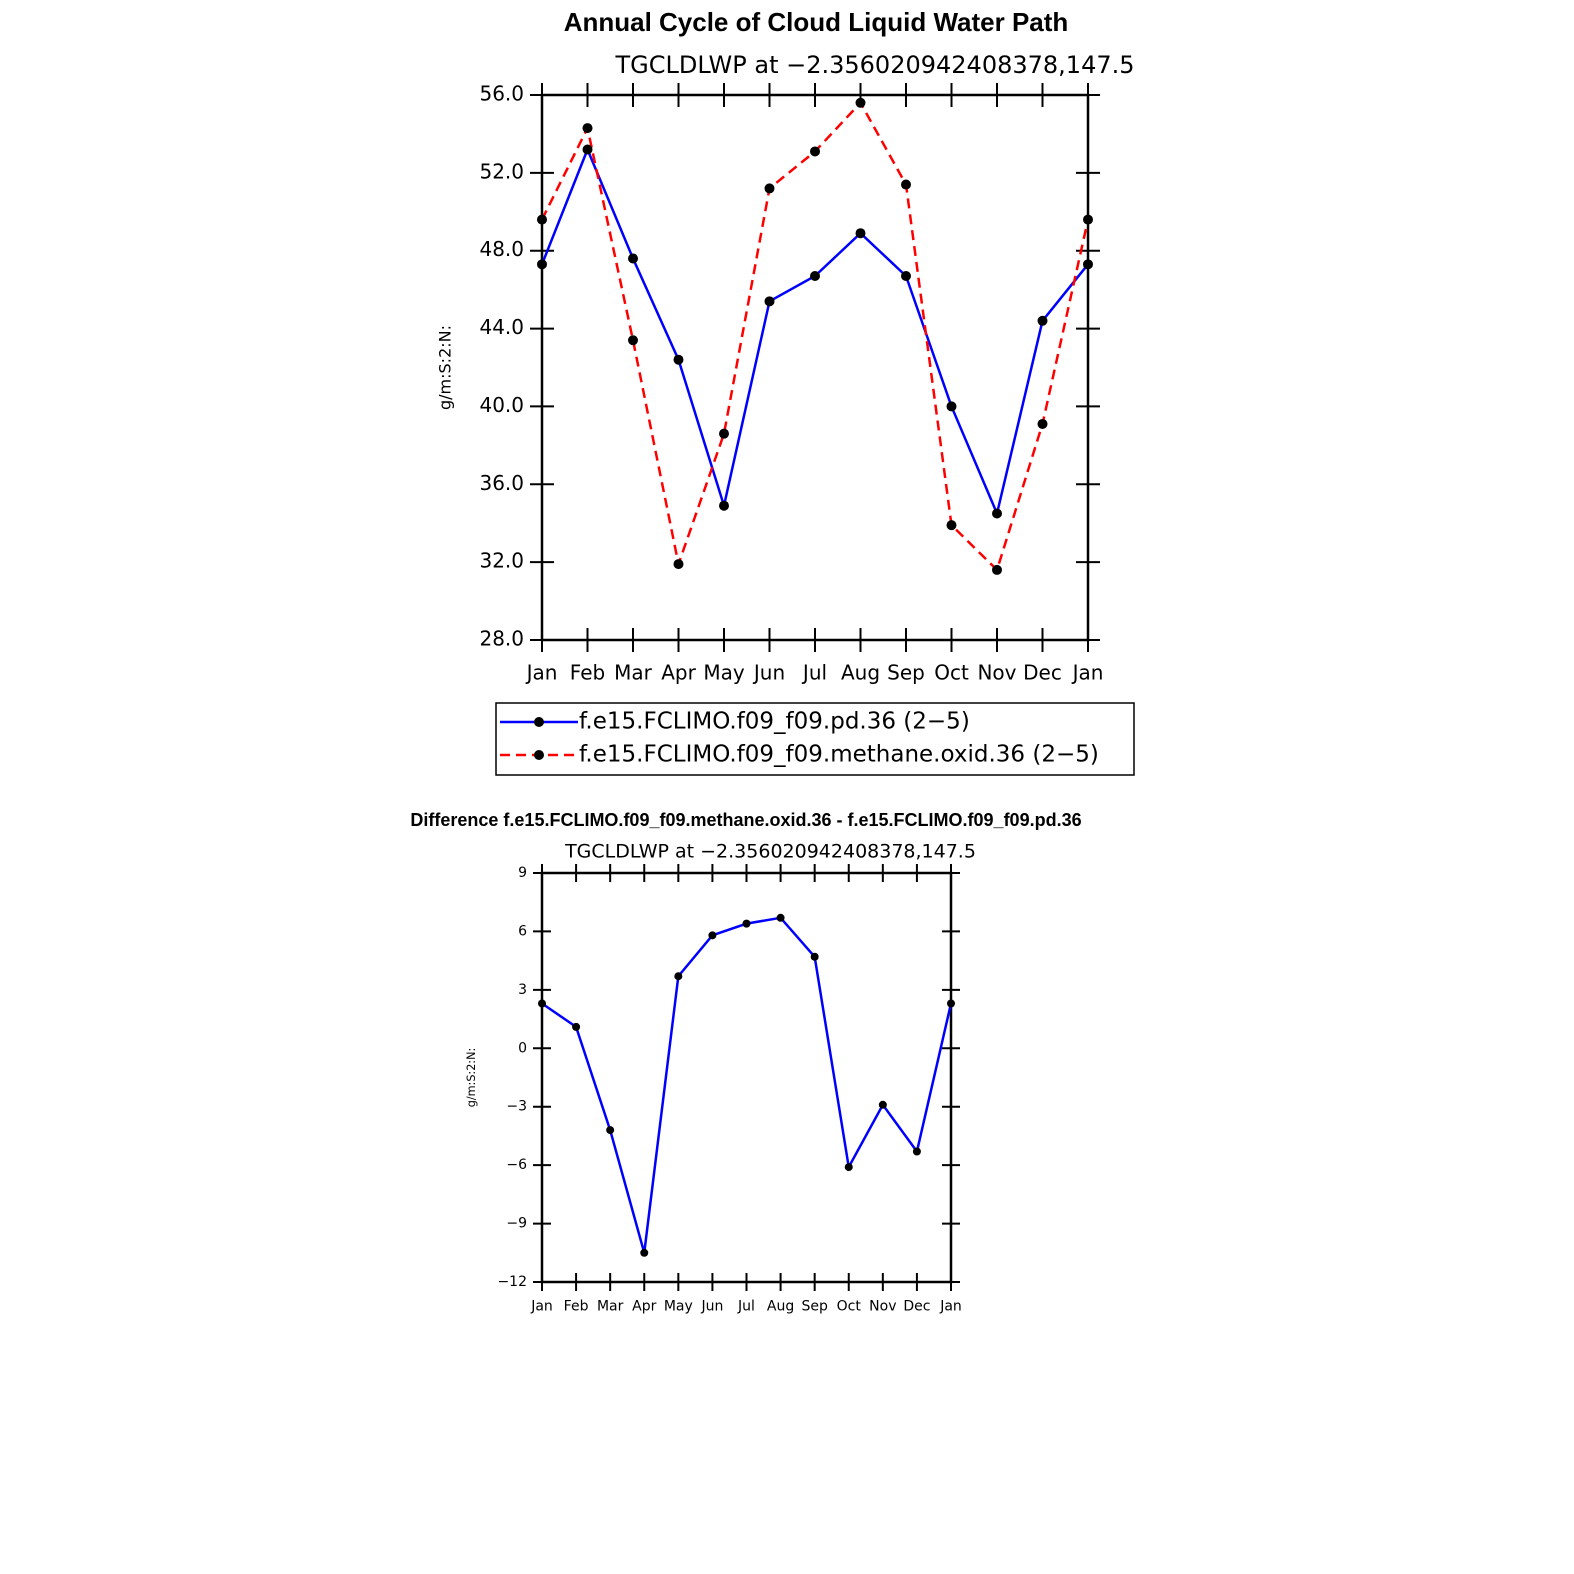  Describe the element at coordinates (501, 171) in the screenshot. I see `y-tick-label: 52.0` at that location.